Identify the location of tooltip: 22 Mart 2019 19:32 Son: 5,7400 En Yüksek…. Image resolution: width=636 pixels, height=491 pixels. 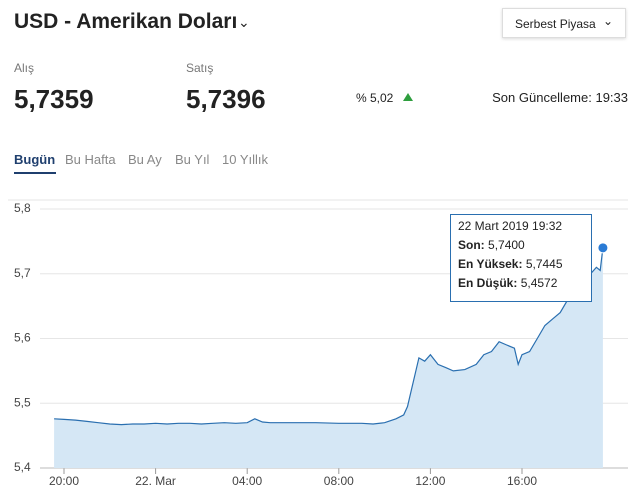
(521, 258).